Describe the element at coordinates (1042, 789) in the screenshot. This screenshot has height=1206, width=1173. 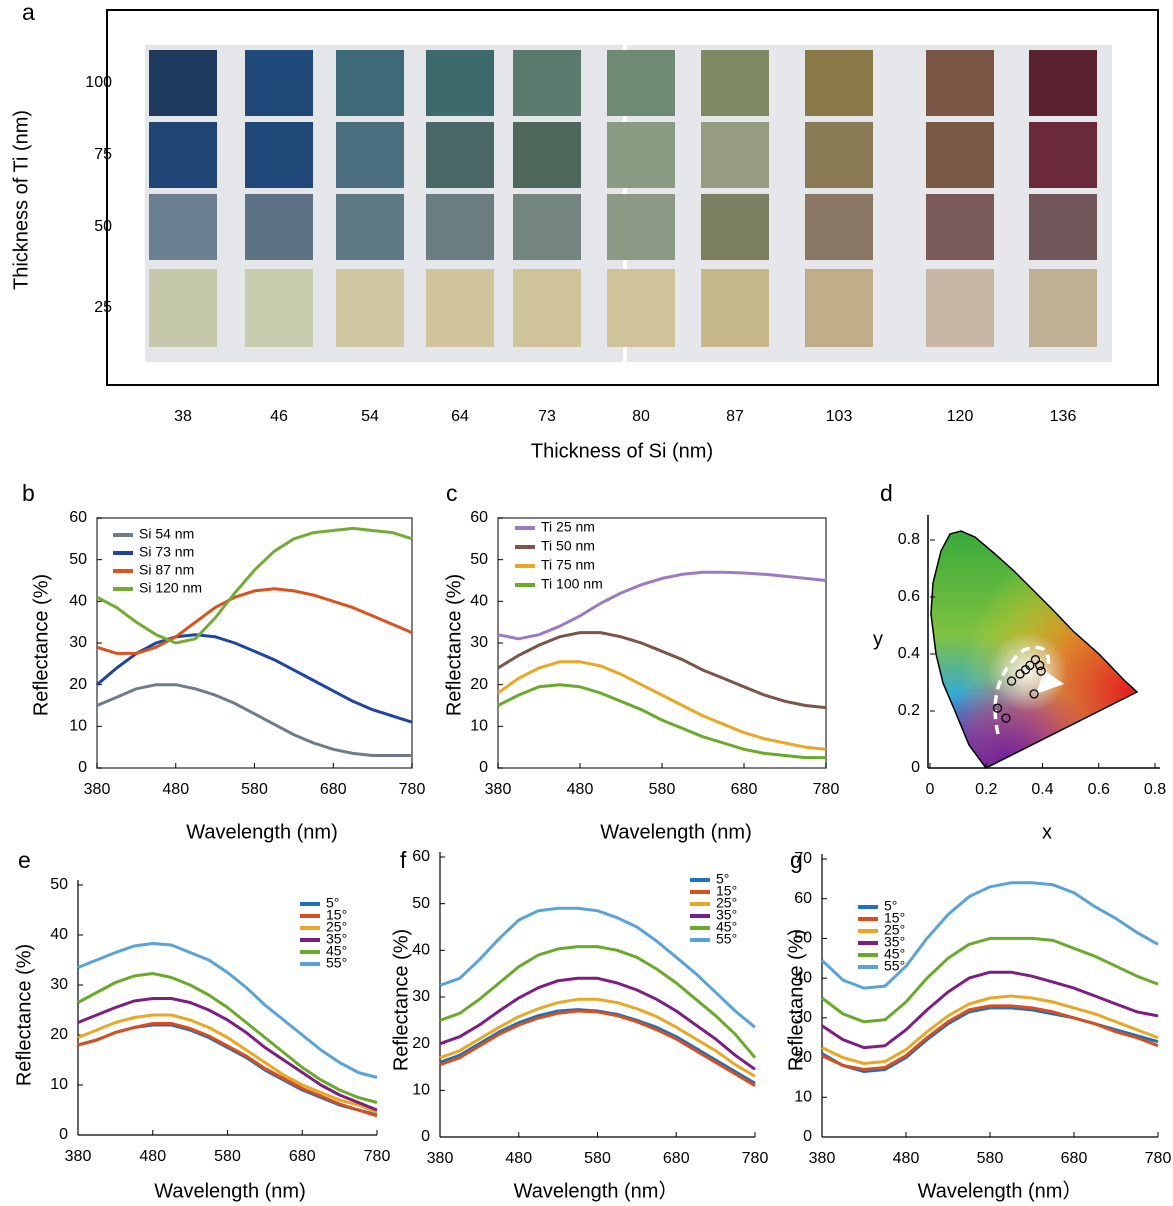
I see `x-tick-label: 0.4` at that location.